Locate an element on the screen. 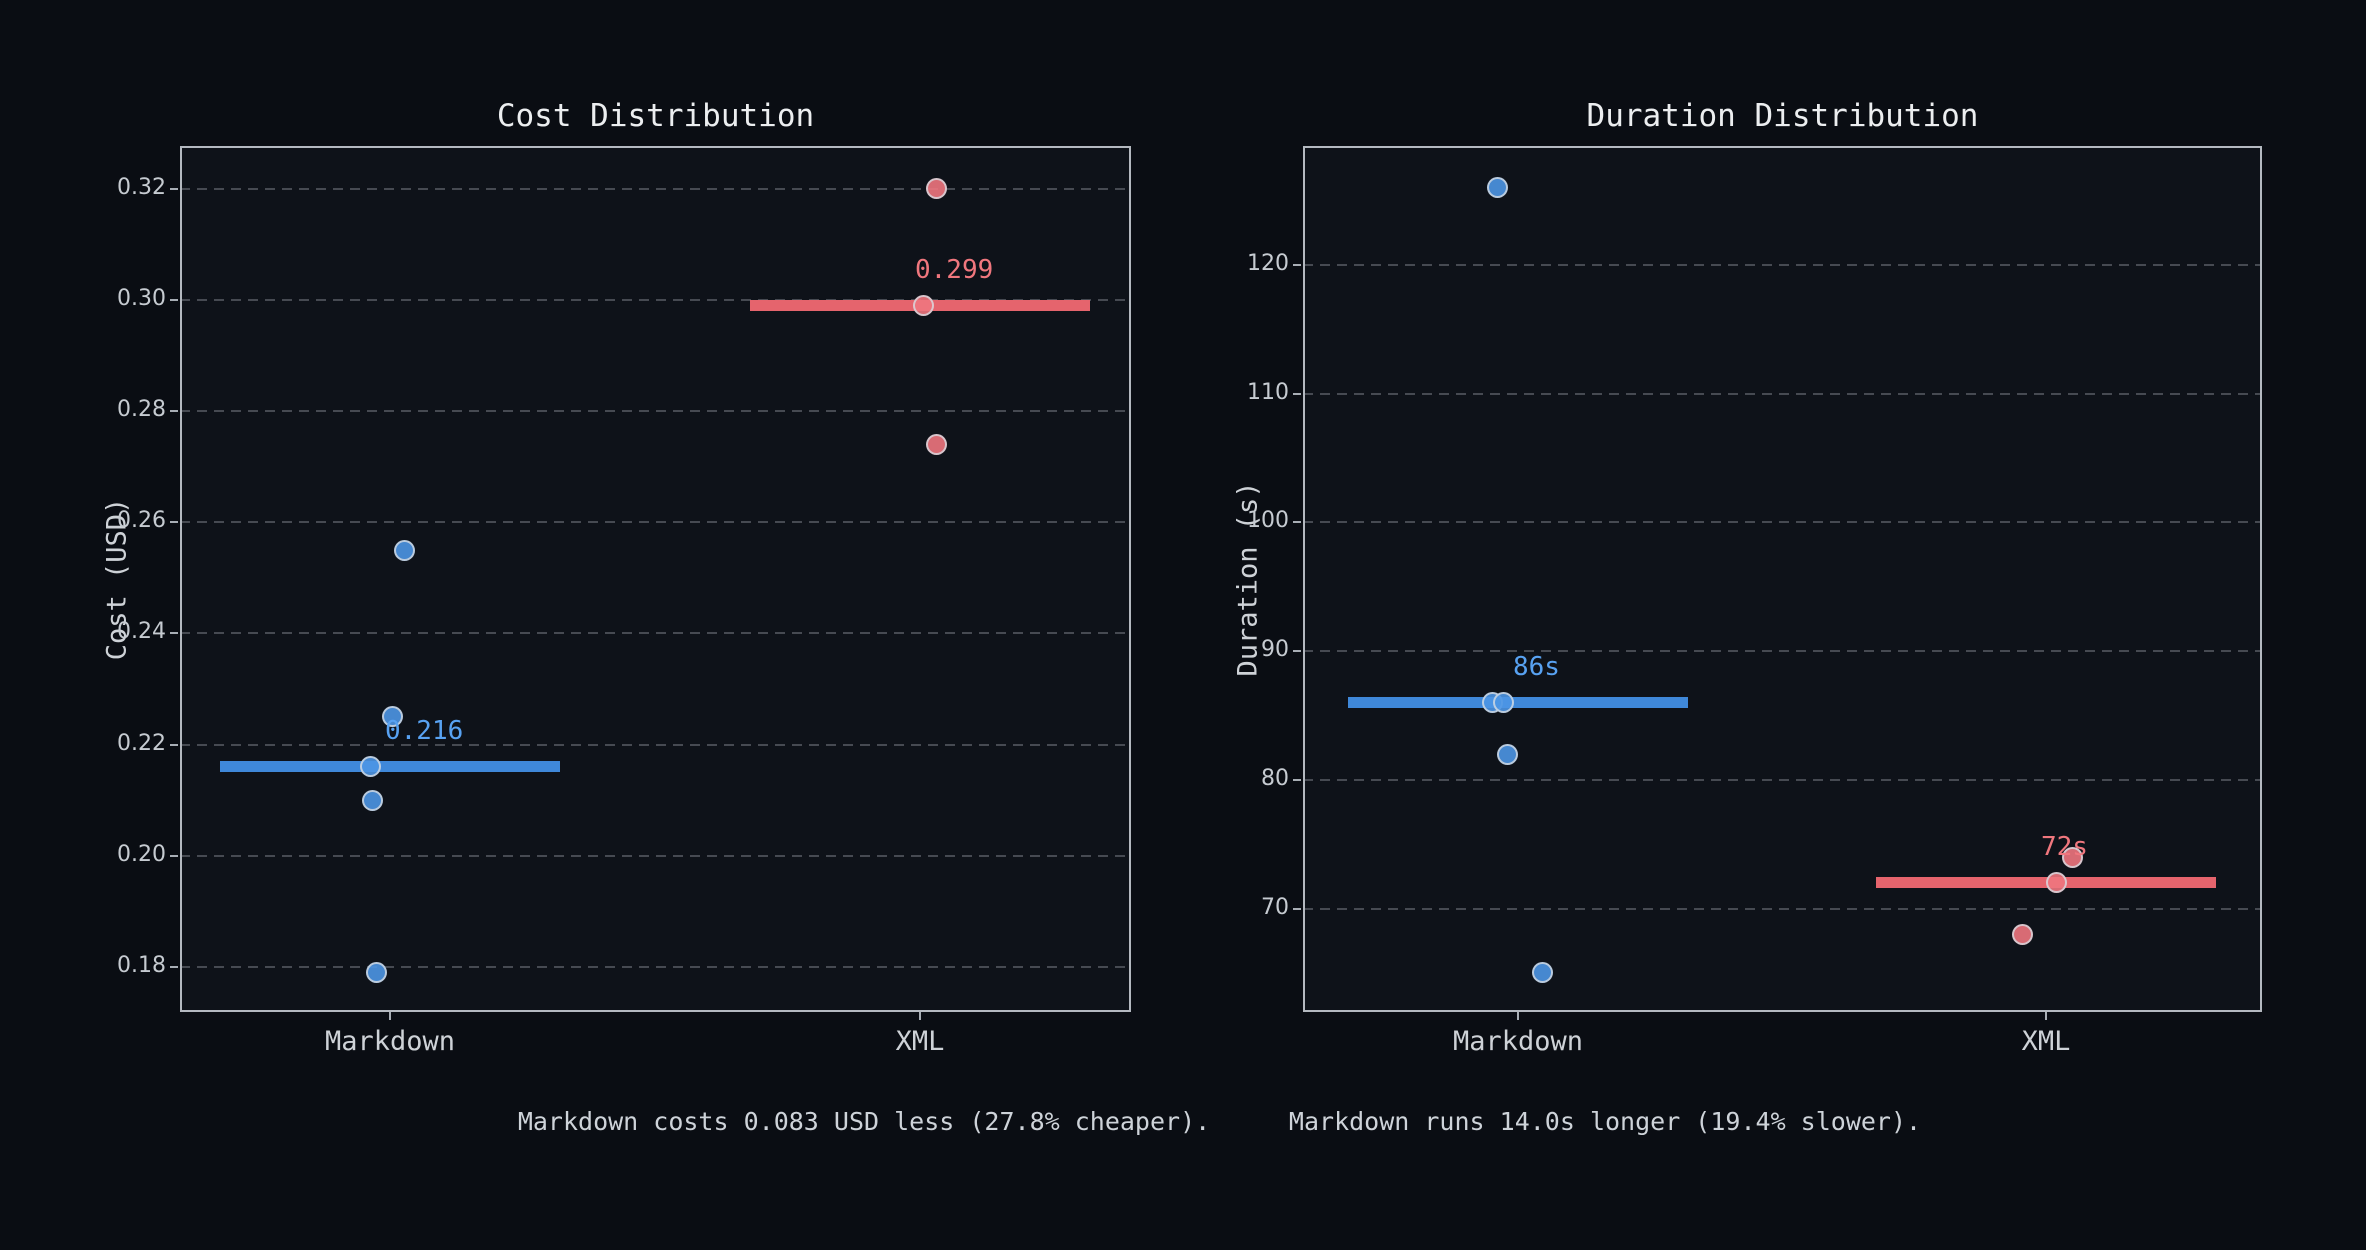  y-tick-label: 100 is located at coordinates (1268, 521).